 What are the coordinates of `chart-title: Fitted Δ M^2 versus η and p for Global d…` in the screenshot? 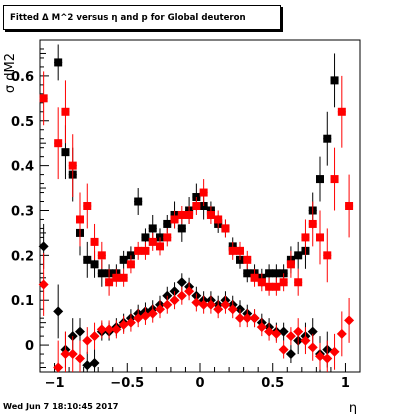 It's located at (128, 18).